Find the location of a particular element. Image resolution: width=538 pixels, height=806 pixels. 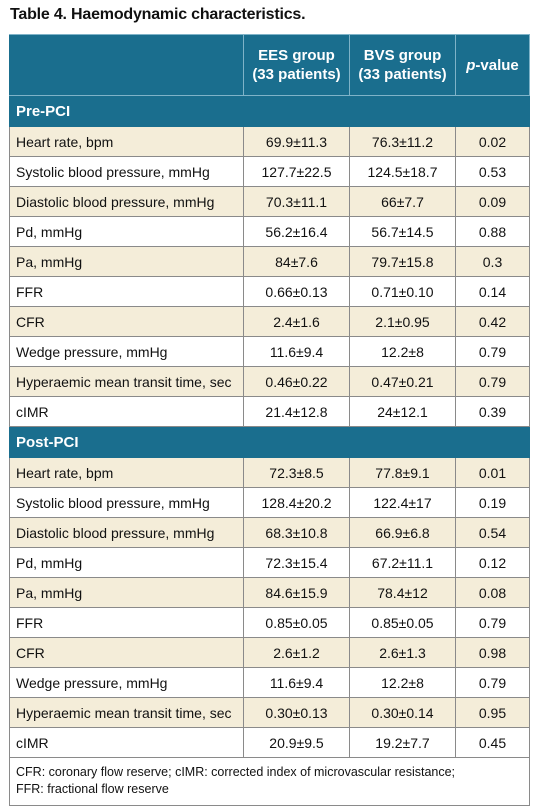

ees-value: 127.7±22.5 is located at coordinates (296, 171).